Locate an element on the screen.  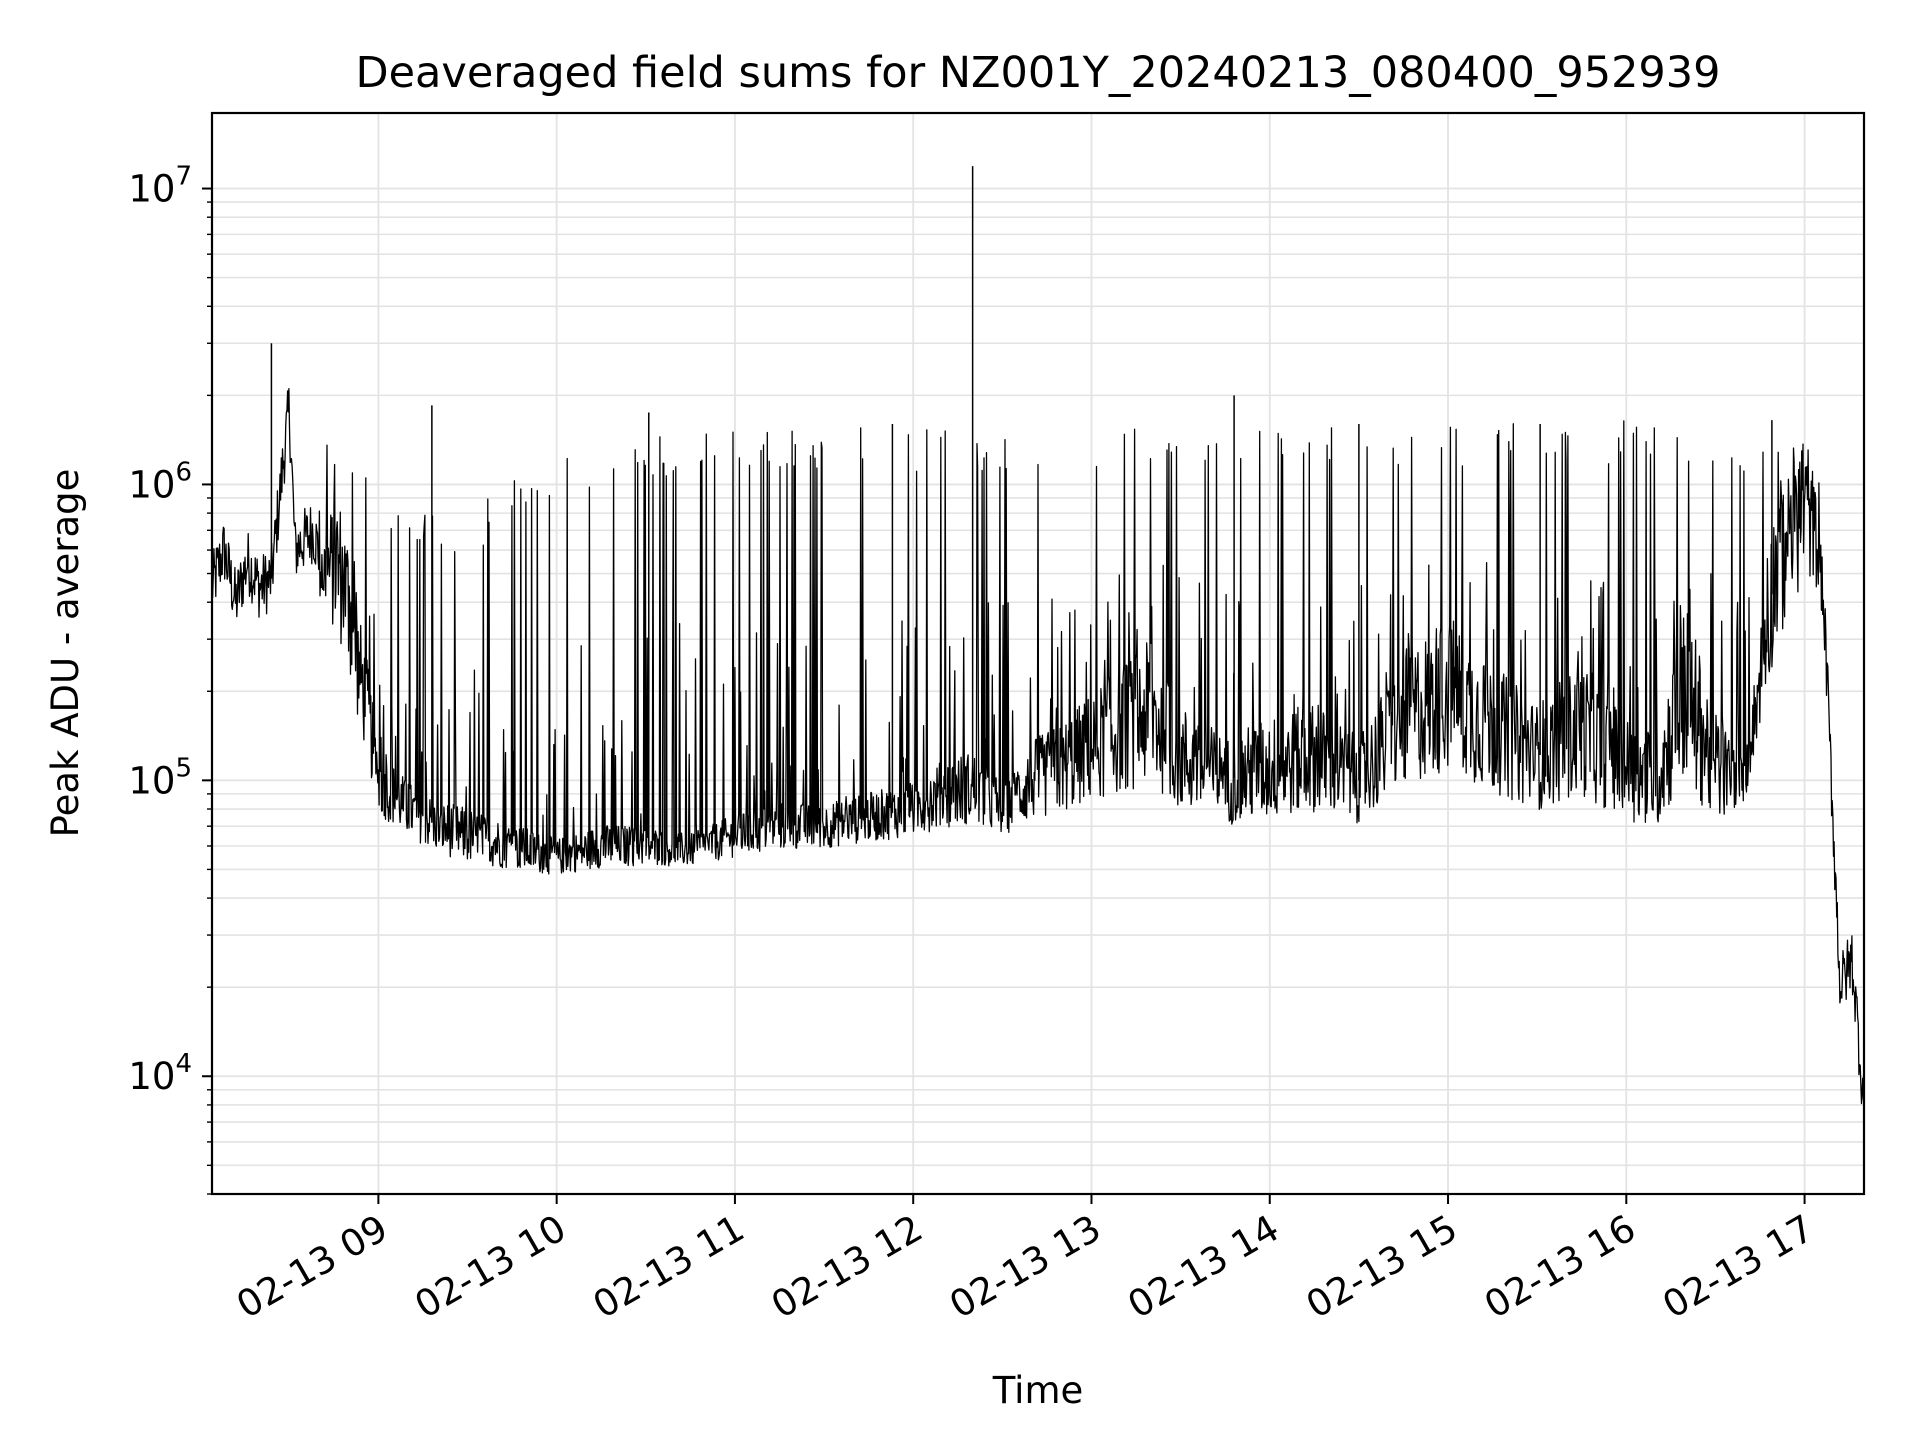
x-axis-label: Time is located at coordinates (1038, 1390).